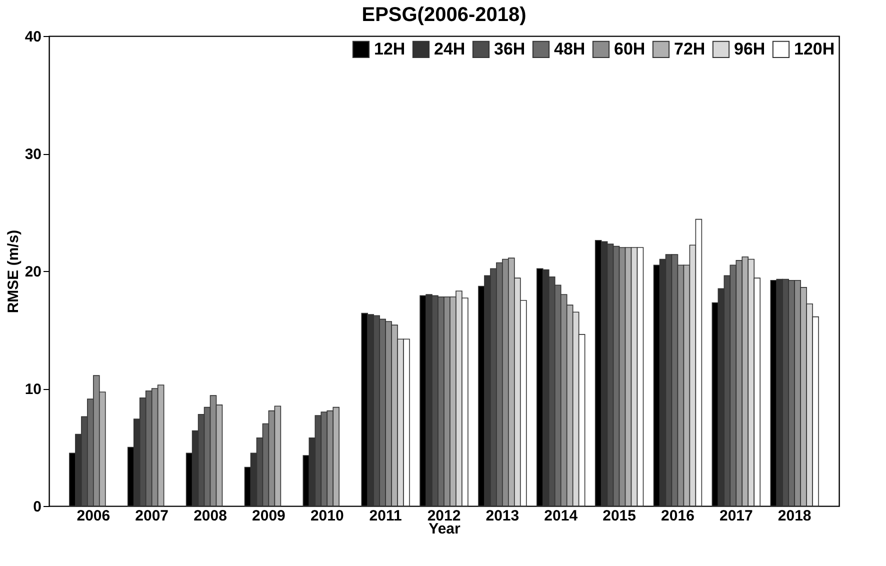 The width and height of the screenshot is (886, 566). What do you see at coordinates (570, 48) in the screenshot?
I see `legend-label: 48H` at bounding box center [570, 48].